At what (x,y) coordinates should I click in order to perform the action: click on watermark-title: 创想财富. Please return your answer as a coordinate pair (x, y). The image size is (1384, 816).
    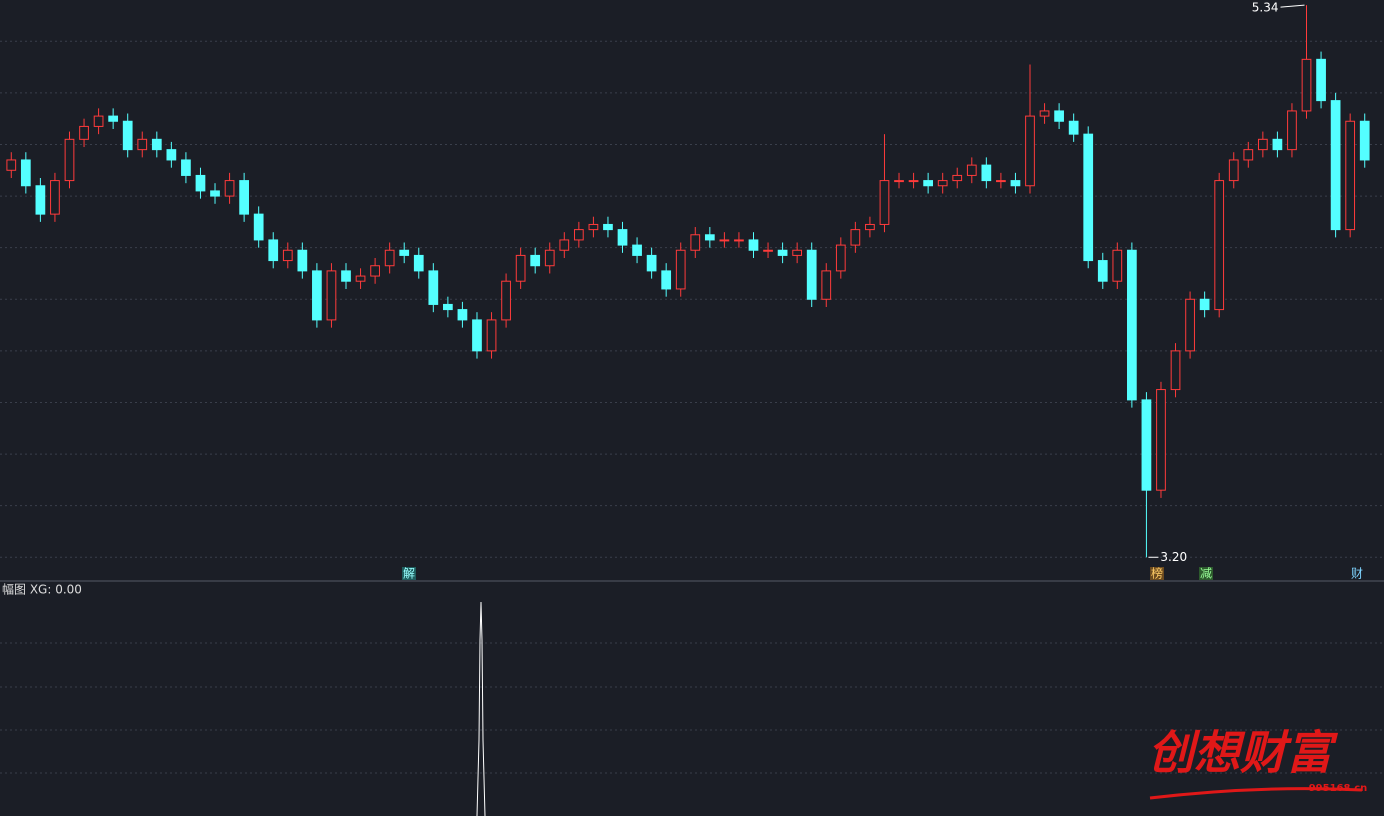
    Looking at the image, I should click on (1243, 753).